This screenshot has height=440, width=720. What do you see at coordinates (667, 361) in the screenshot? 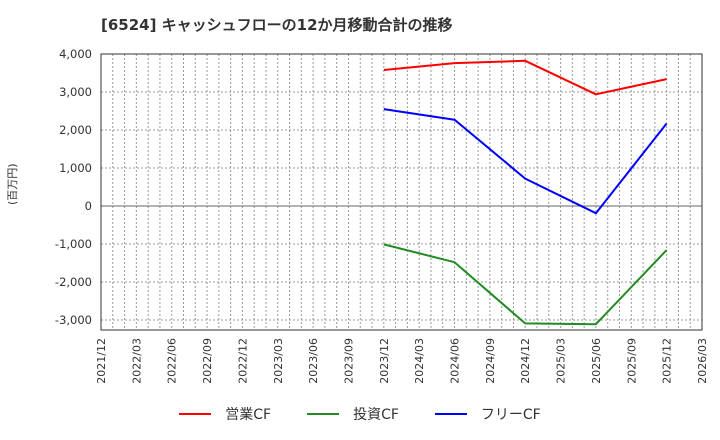
I see `x-tick-label: 2025/12` at bounding box center [667, 361].